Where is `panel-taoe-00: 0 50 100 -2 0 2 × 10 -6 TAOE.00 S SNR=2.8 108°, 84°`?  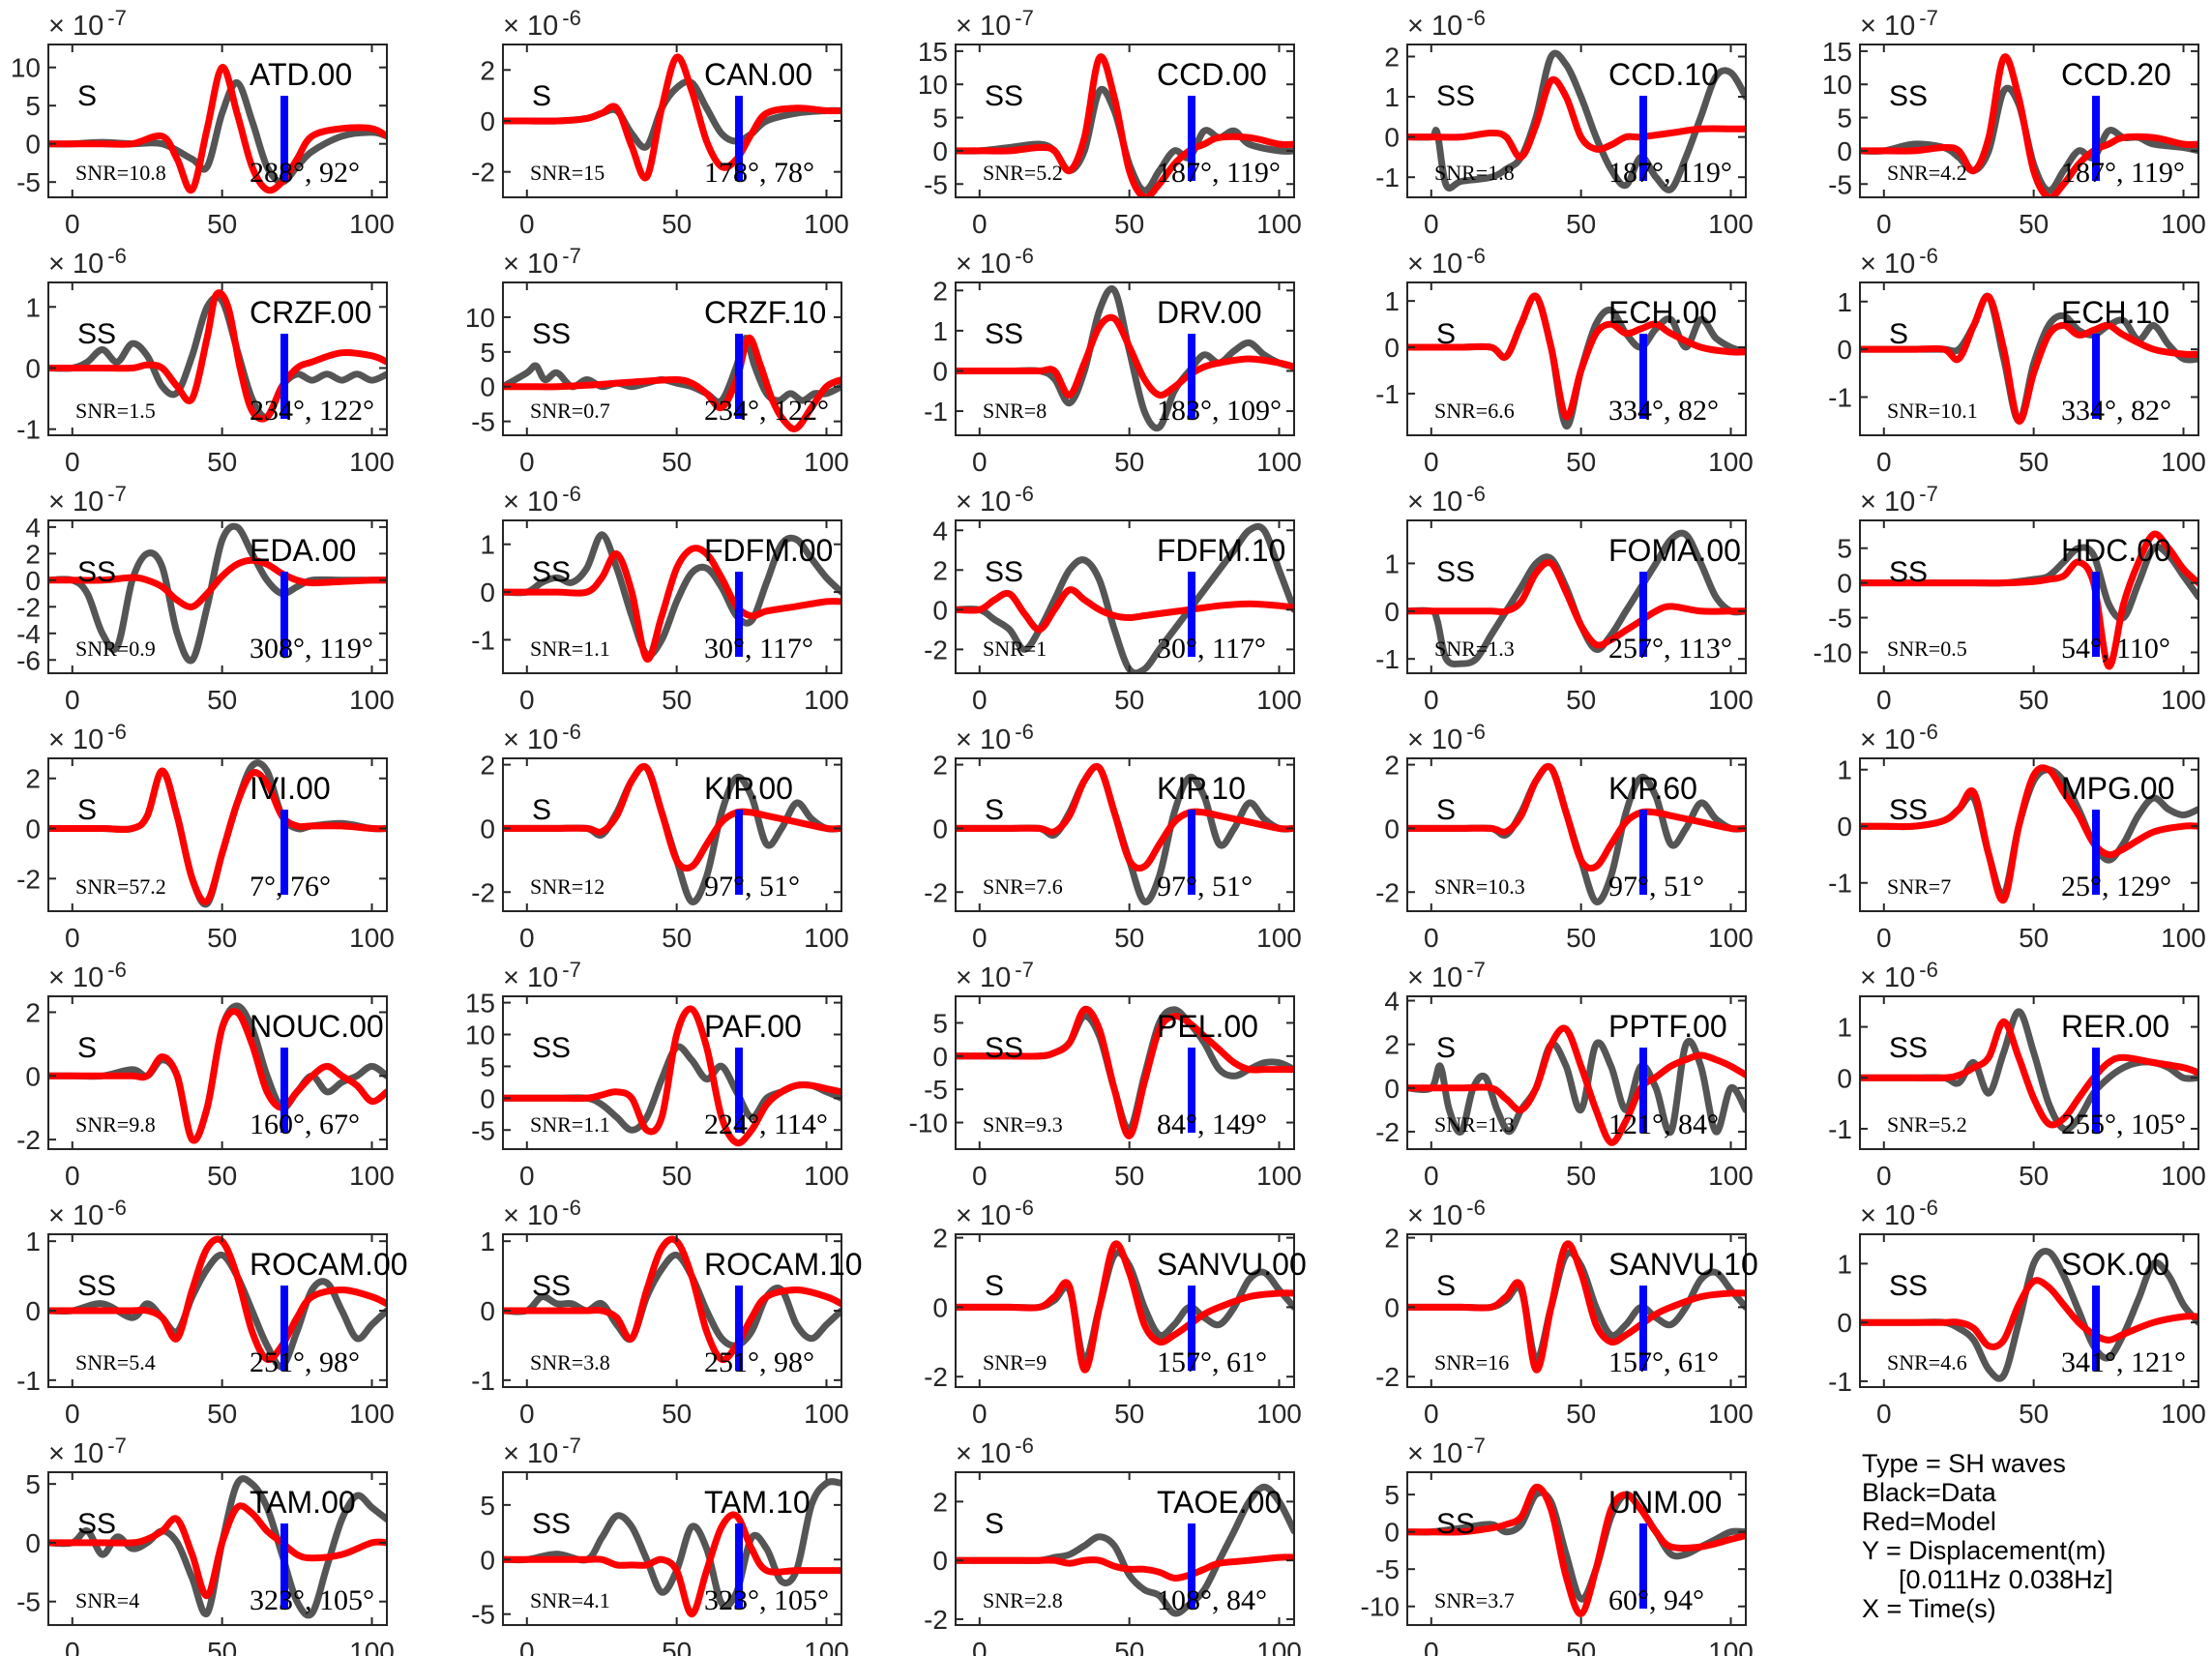
panel-taoe-00: 0 50 100 -2 0 2 × 10 -6 TAOE.00 S SNR=2.8 108°, 84° is located at coordinates (1113, 1545).